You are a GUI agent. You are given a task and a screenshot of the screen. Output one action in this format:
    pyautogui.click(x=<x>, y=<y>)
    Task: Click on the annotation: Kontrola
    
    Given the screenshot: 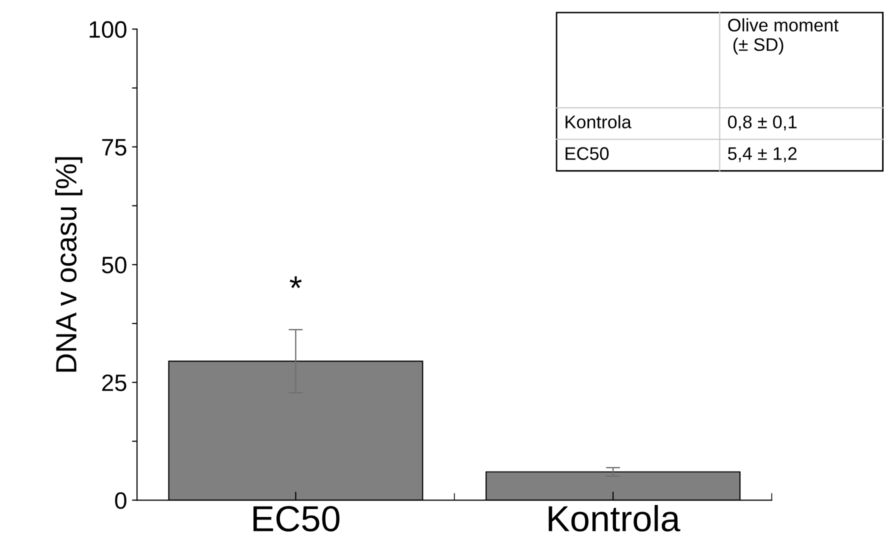 What is the action you would take?
    pyautogui.click(x=599, y=121)
    